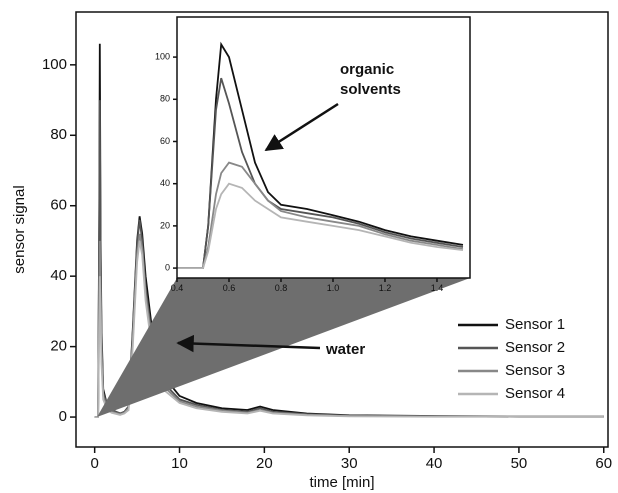 The width and height of the screenshot is (618, 493). What do you see at coordinates (385, 288) in the screenshot?
I see `x-tick-label: 1.2` at bounding box center [385, 288].